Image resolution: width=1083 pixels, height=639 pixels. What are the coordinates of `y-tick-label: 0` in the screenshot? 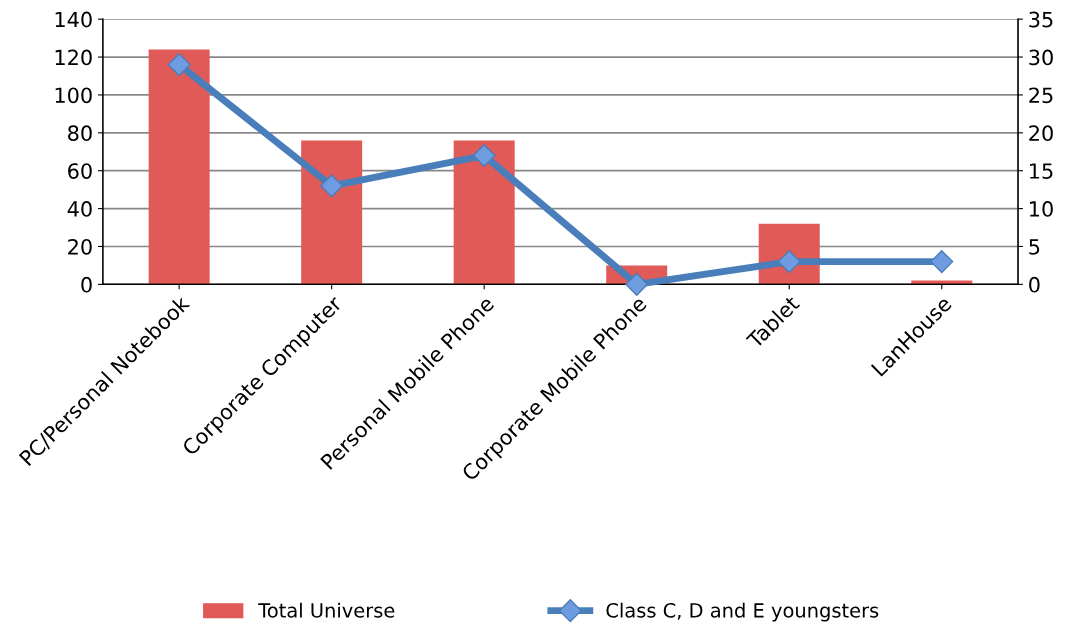 It's located at (86, 284).